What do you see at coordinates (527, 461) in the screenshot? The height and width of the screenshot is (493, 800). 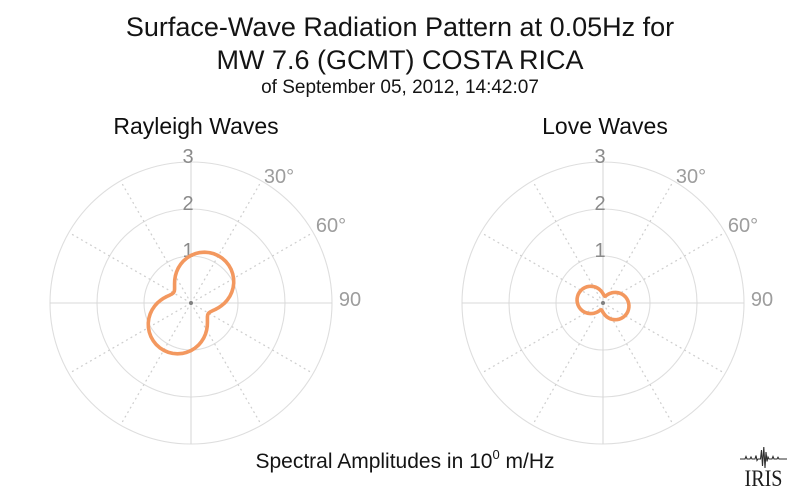 I see `caption-suffix: m/Hz` at bounding box center [527, 461].